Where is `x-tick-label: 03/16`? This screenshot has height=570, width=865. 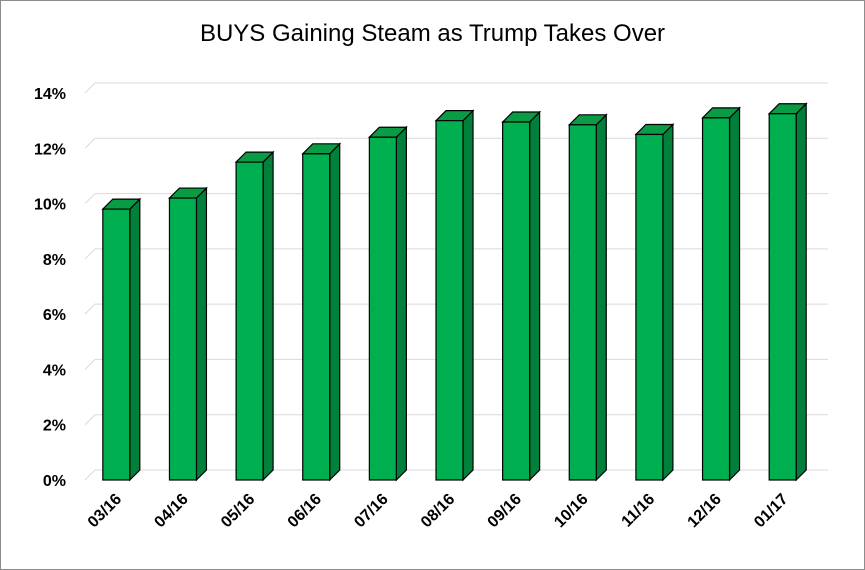
x-tick-label: 03/16 is located at coordinates (105, 511).